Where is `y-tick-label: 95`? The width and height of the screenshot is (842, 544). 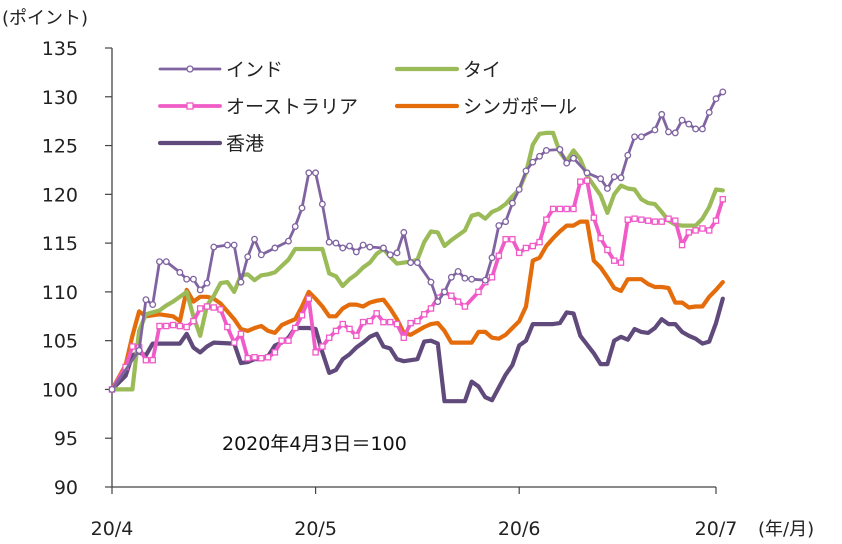 y-tick-label: 95 is located at coordinates (66, 439).